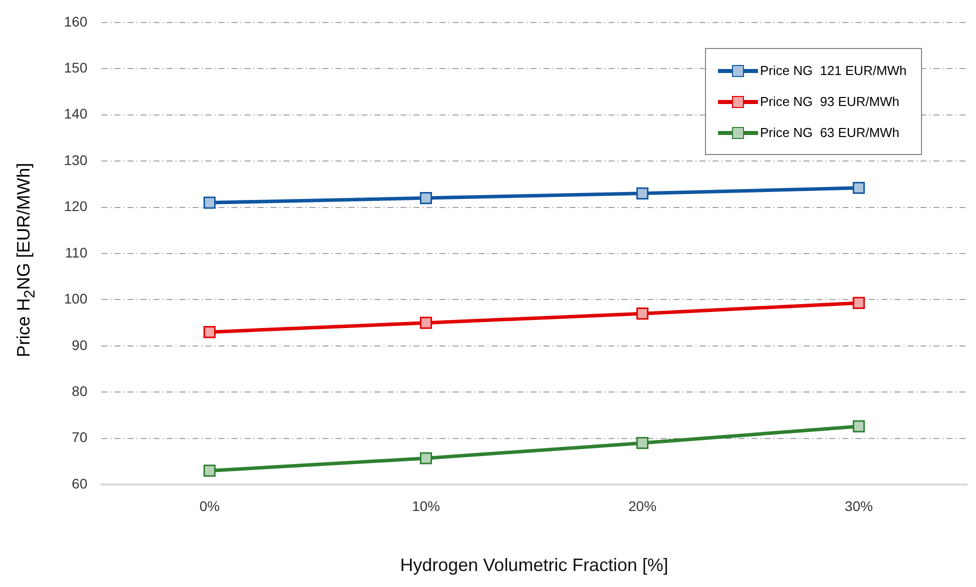  I want to click on legend-label: Price NG 63 EUR/MWh, so click(830, 132).